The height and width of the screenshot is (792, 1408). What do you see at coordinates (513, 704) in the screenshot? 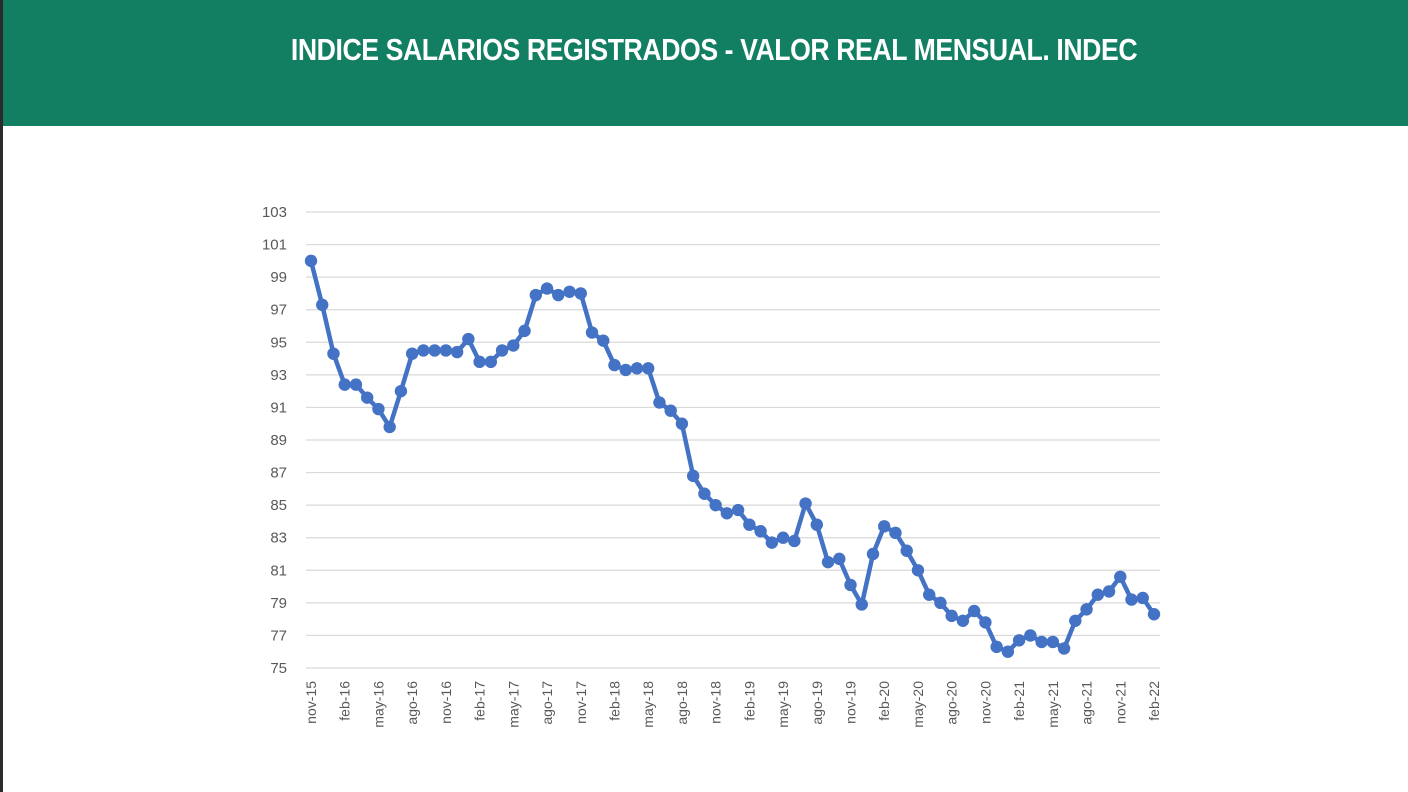
I see `x-tick-label: may-17` at bounding box center [513, 704].